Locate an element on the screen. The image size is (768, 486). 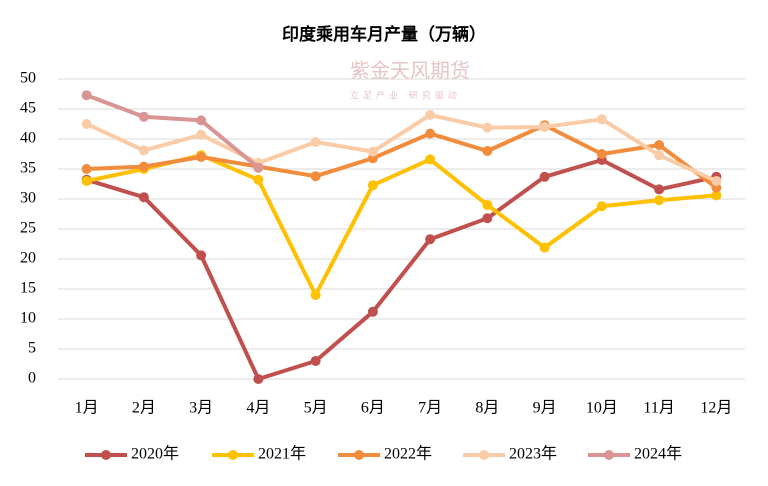
x-tick-label: 7月 is located at coordinates (430, 408).